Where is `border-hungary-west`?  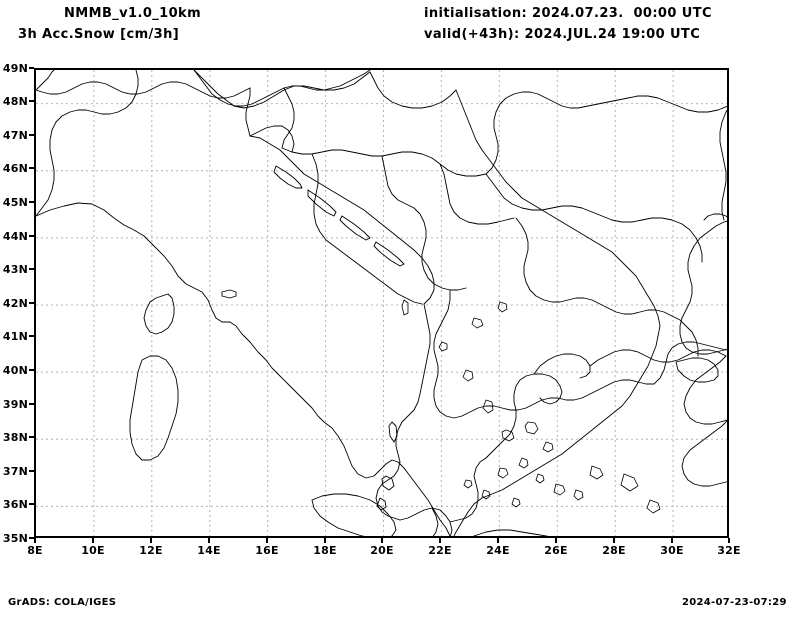
border-hungary-west is located at coordinates (288, 118).